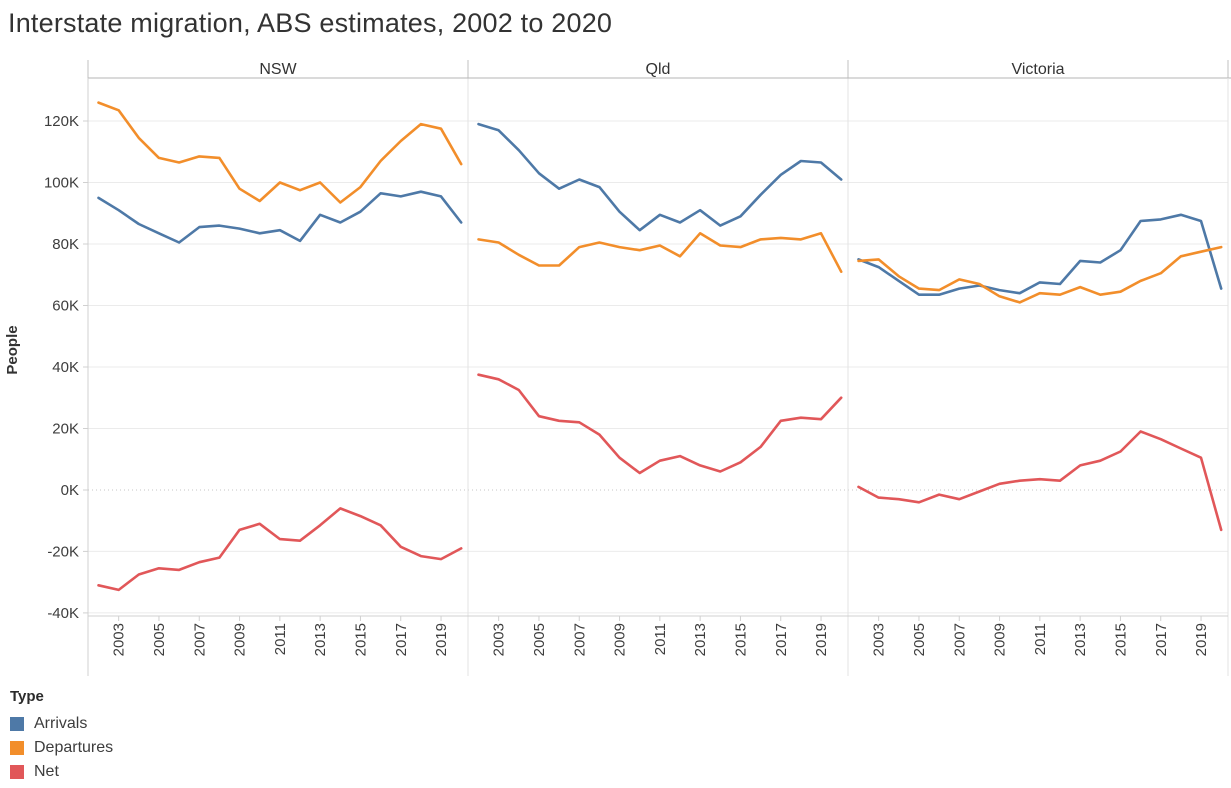 The height and width of the screenshot is (788, 1231). What do you see at coordinates (17, 724) in the screenshot?
I see `legend-swatch-arrivals` at bounding box center [17, 724].